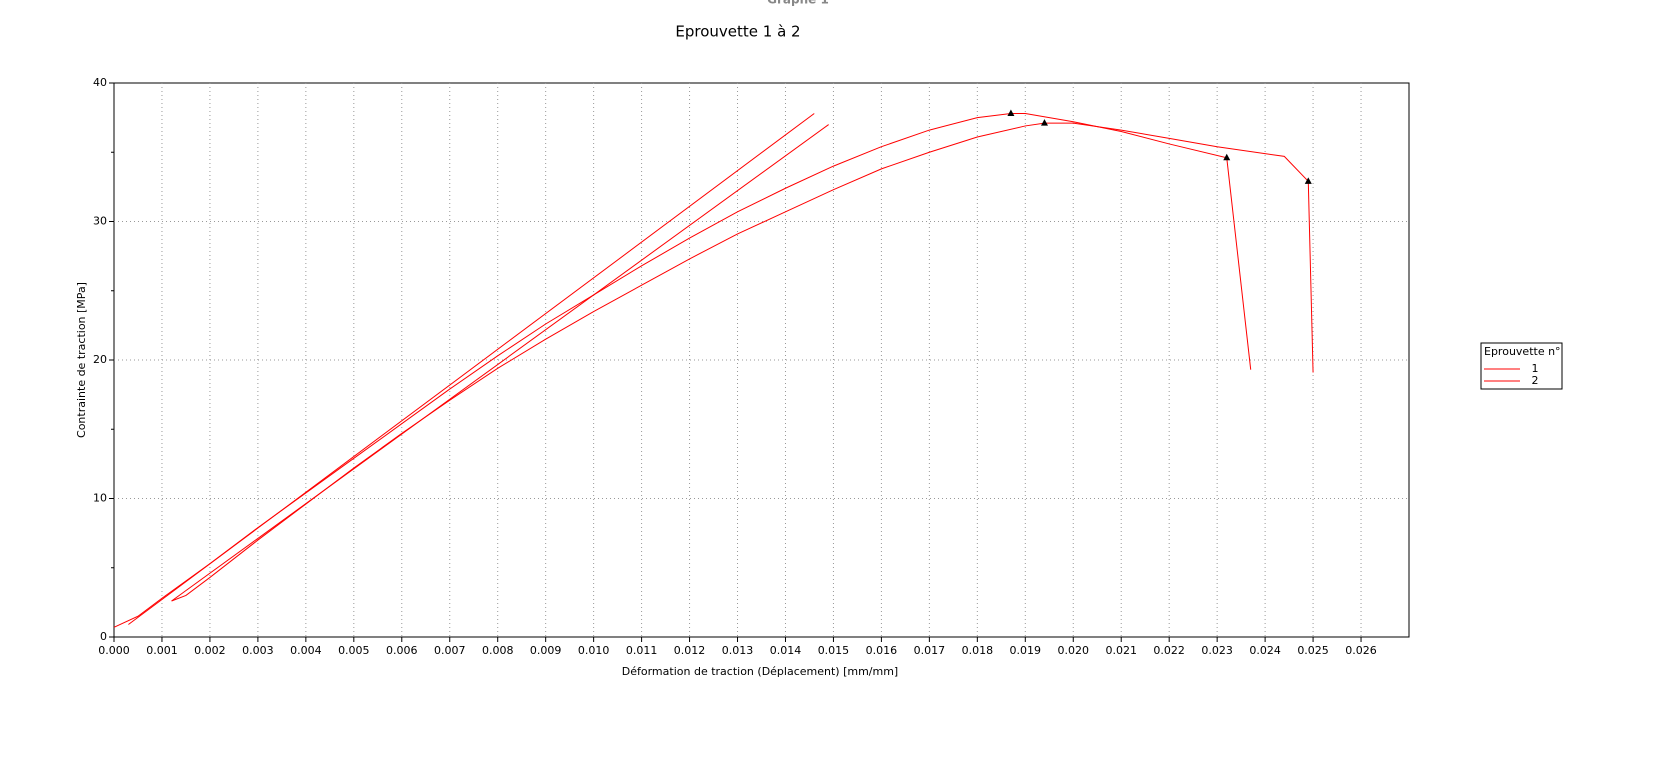 The width and height of the screenshot is (1658, 757). I want to click on x-tick-label: 0.013, so click(738, 650).